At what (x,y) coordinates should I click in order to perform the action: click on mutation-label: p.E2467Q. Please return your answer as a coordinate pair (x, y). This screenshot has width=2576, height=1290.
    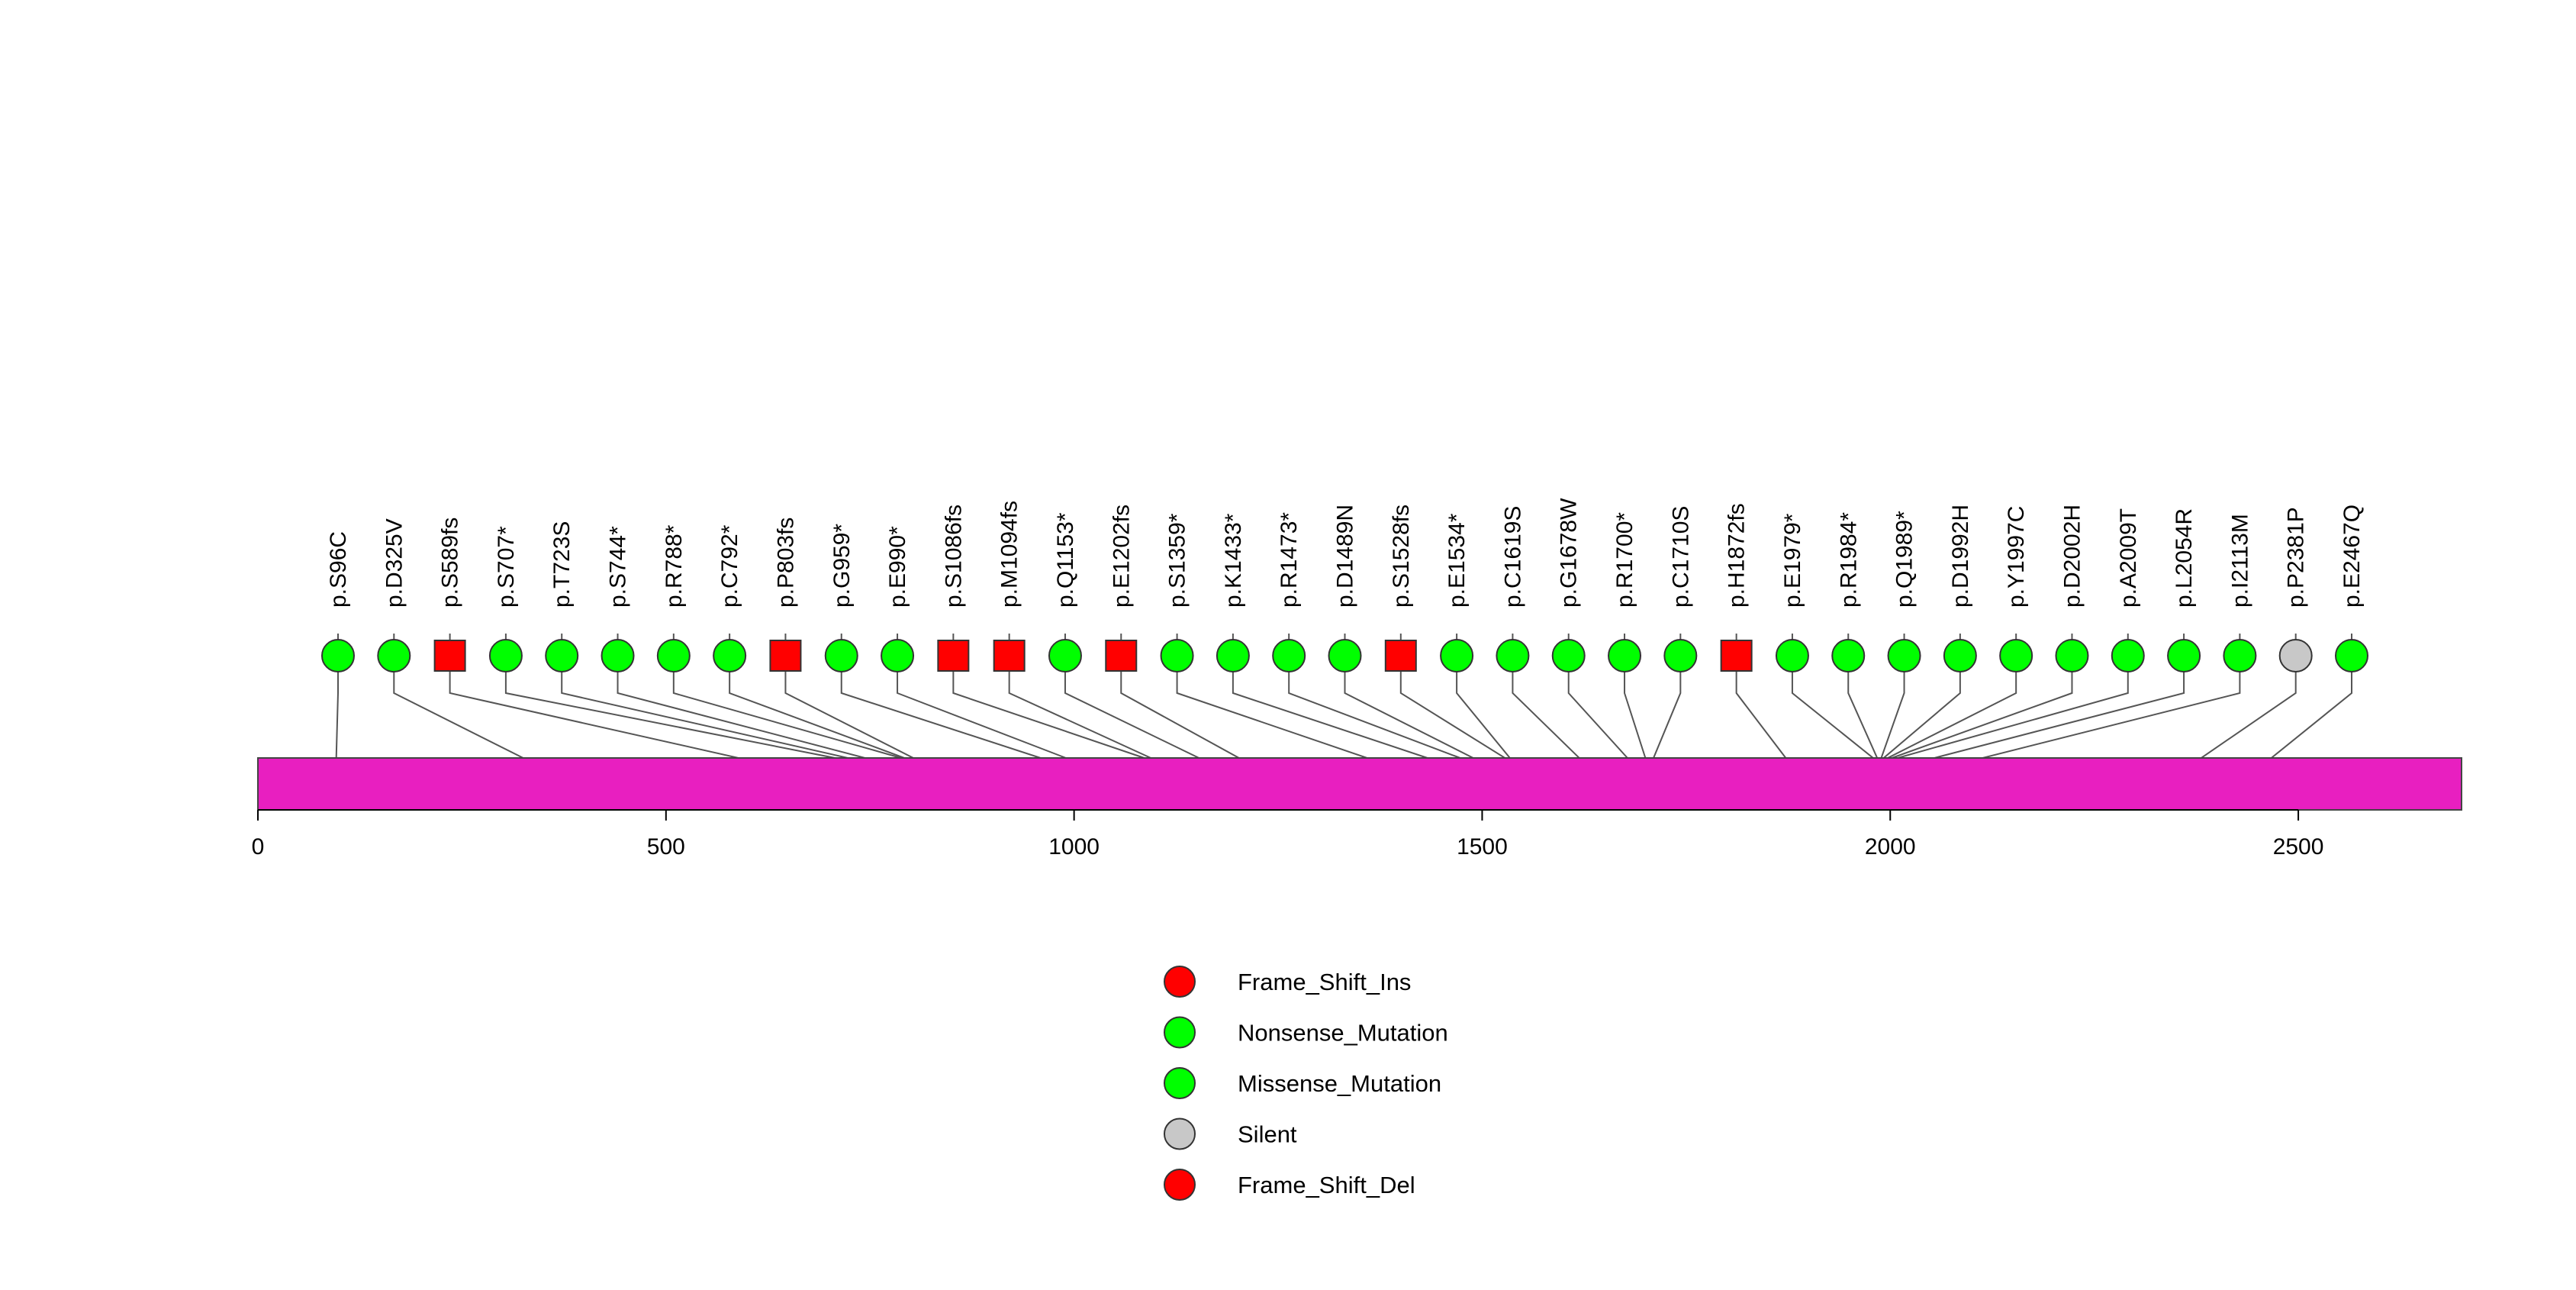
    Looking at the image, I should click on (2352, 557).